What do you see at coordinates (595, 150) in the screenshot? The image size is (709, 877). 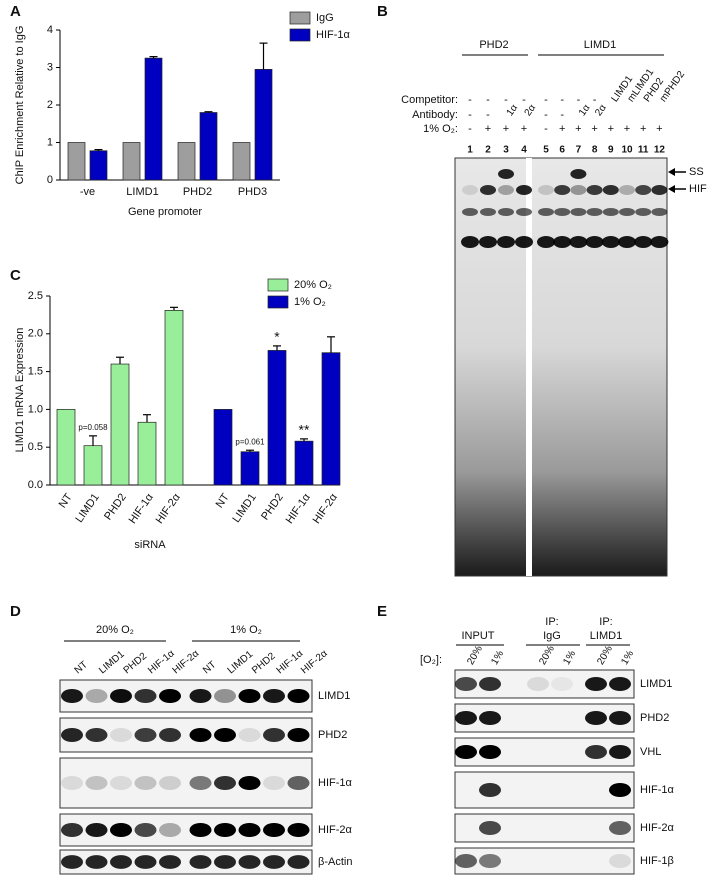 I see `lane-number: 8` at bounding box center [595, 150].